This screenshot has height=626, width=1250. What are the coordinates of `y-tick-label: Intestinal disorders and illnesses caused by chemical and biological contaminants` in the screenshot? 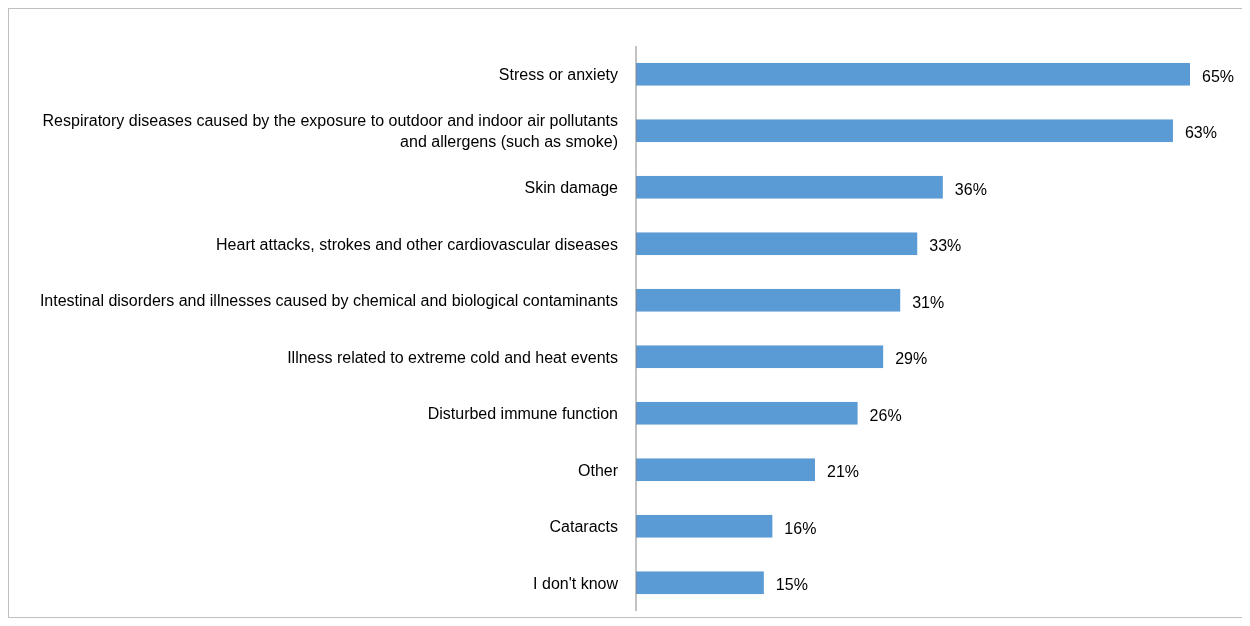 It's located at (328, 300).